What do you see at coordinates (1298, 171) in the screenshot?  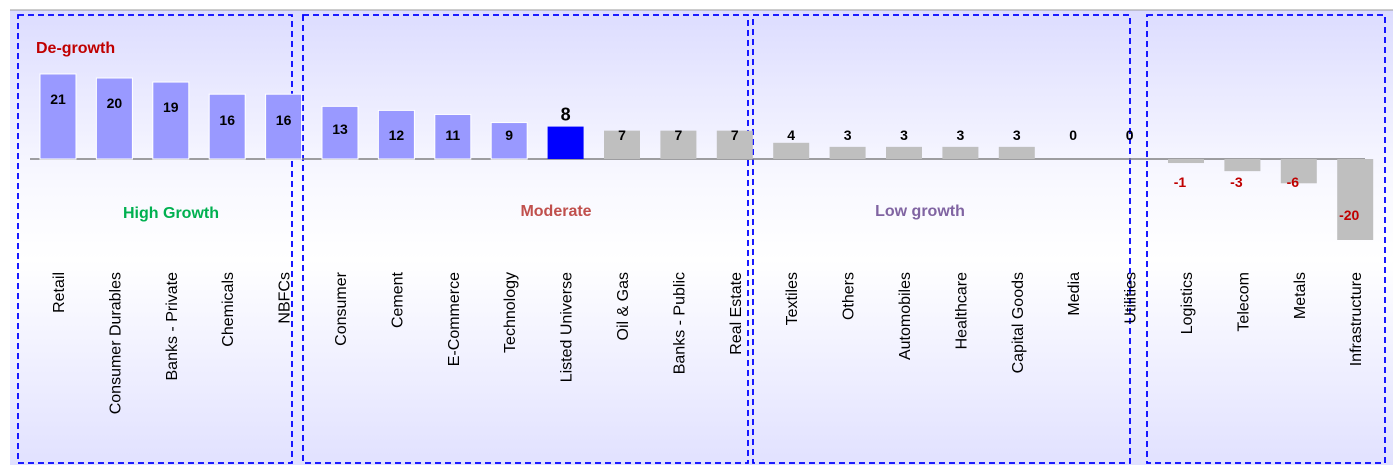 I see `bar-metals` at bounding box center [1298, 171].